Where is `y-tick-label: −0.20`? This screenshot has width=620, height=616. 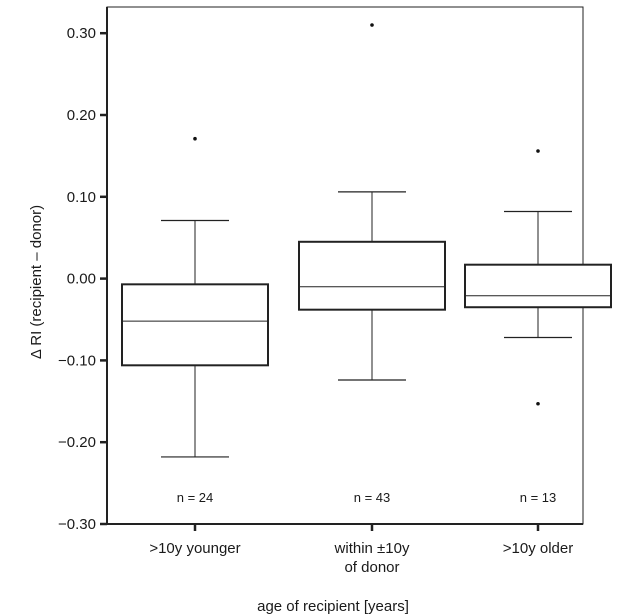
y-tick-label: −0.20 is located at coordinates (77, 442).